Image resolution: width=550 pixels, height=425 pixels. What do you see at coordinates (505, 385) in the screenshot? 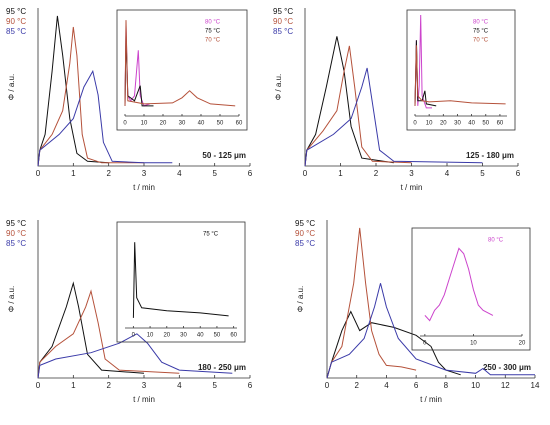
I see `x-tick-label: 12` at bounding box center [505, 385].